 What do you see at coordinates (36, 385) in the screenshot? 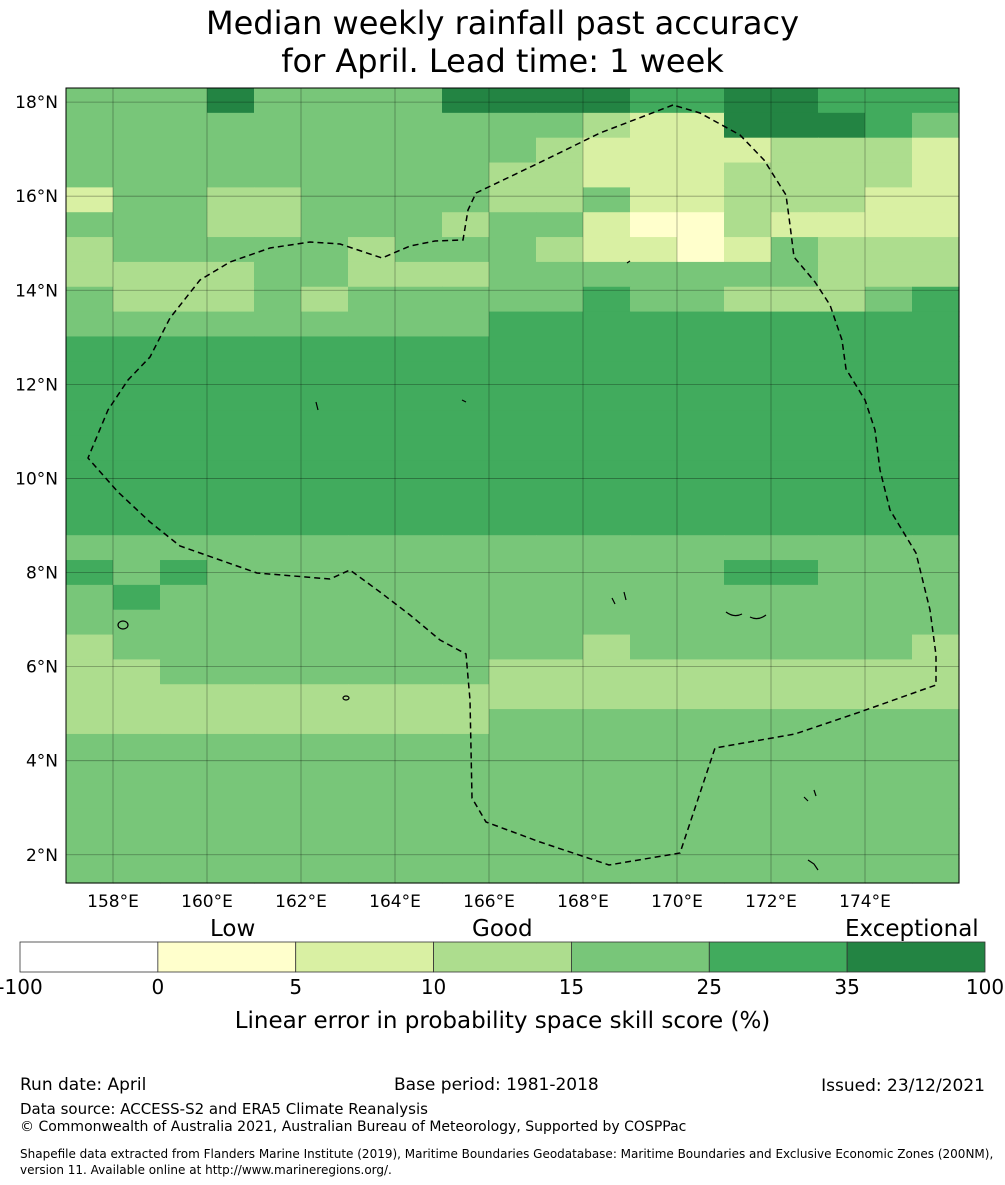
I see `latitude-tick-label: 12°N` at bounding box center [36, 385].